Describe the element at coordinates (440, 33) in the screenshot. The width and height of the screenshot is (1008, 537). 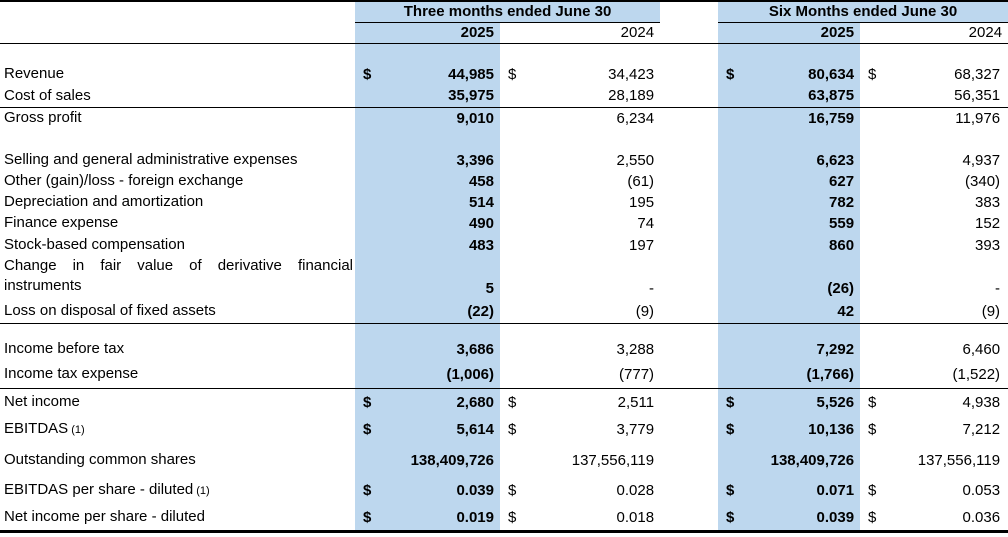
I see `year-header-3mo-2025: 2025` at that location.